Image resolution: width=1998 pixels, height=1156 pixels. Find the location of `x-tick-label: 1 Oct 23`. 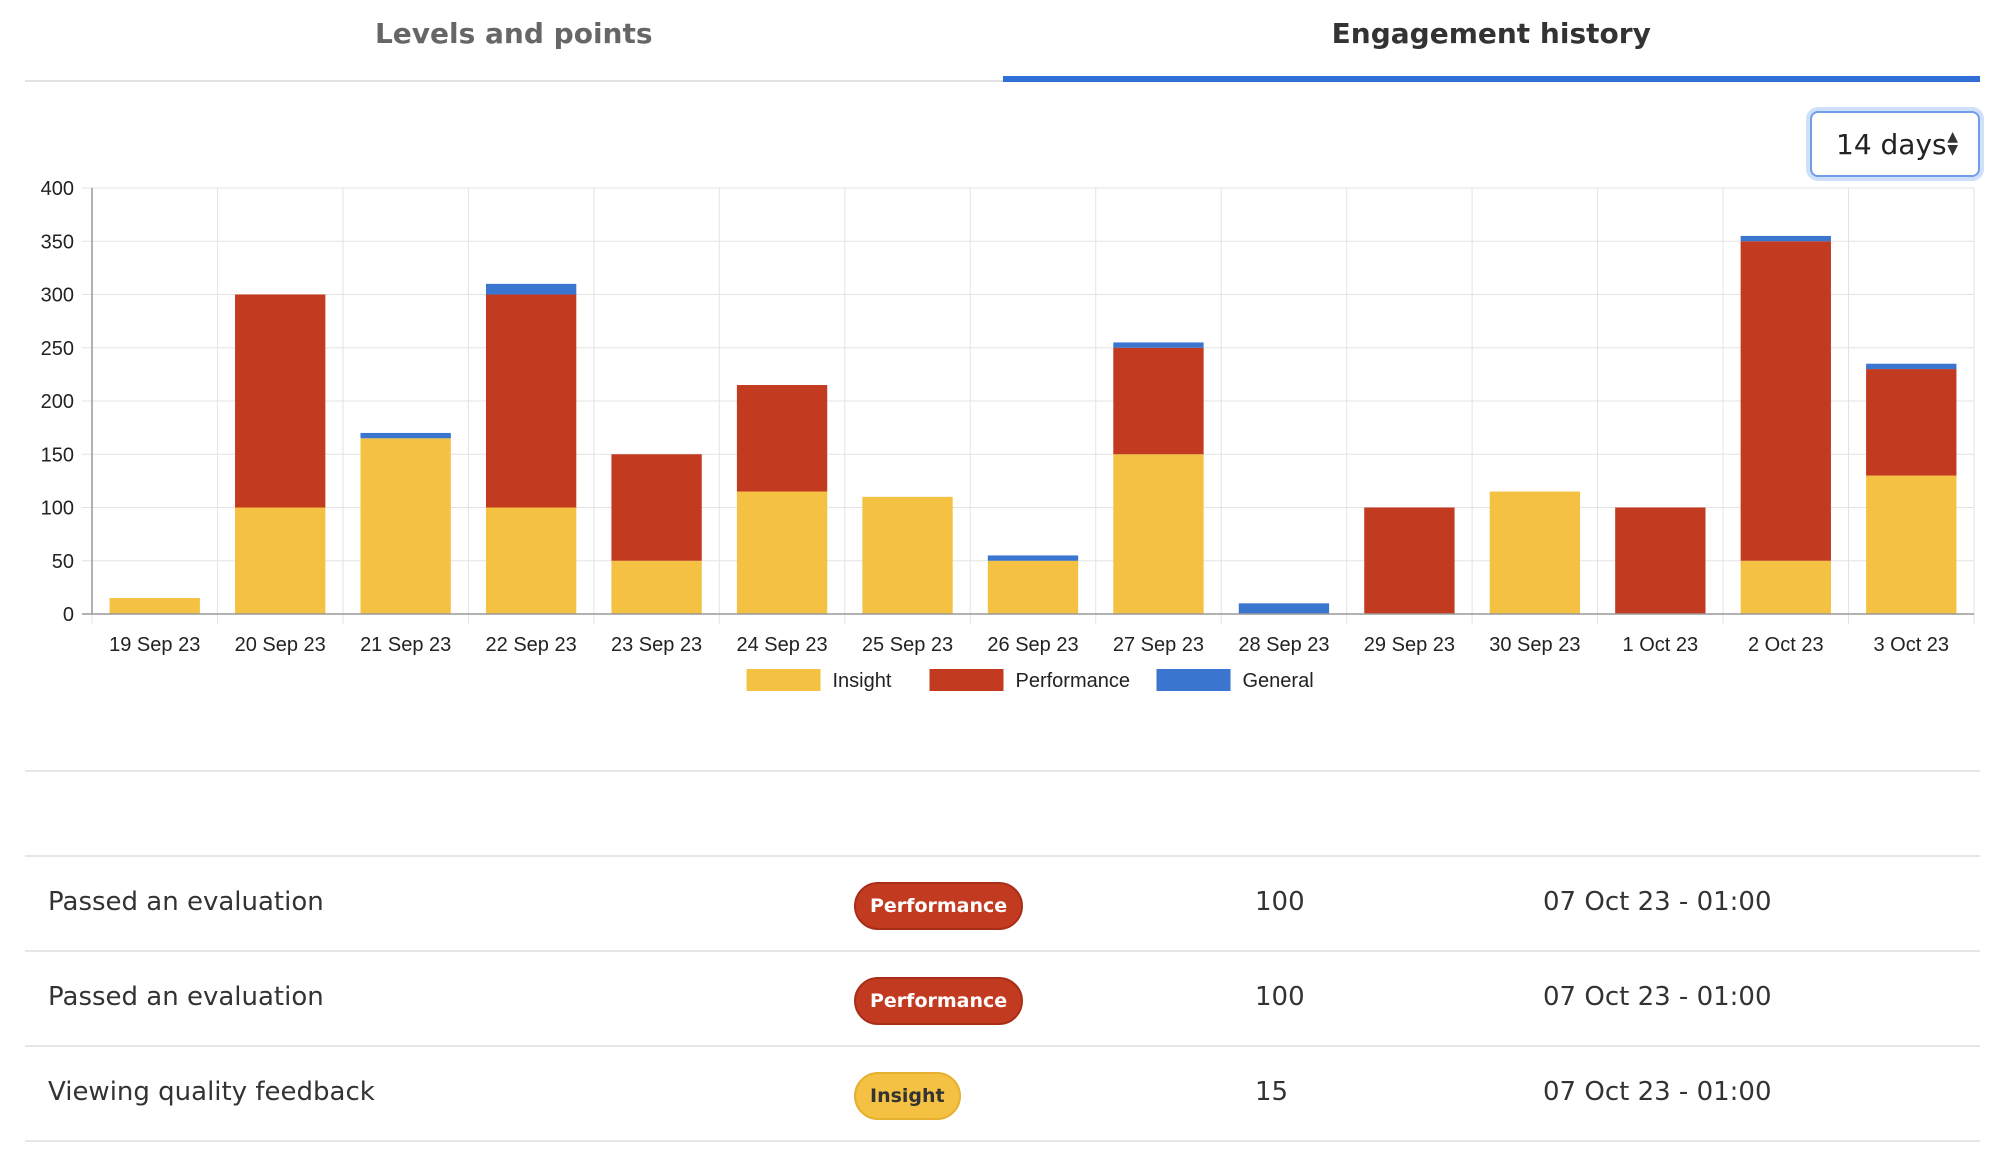

x-tick-label: 1 Oct 23 is located at coordinates (1661, 645).